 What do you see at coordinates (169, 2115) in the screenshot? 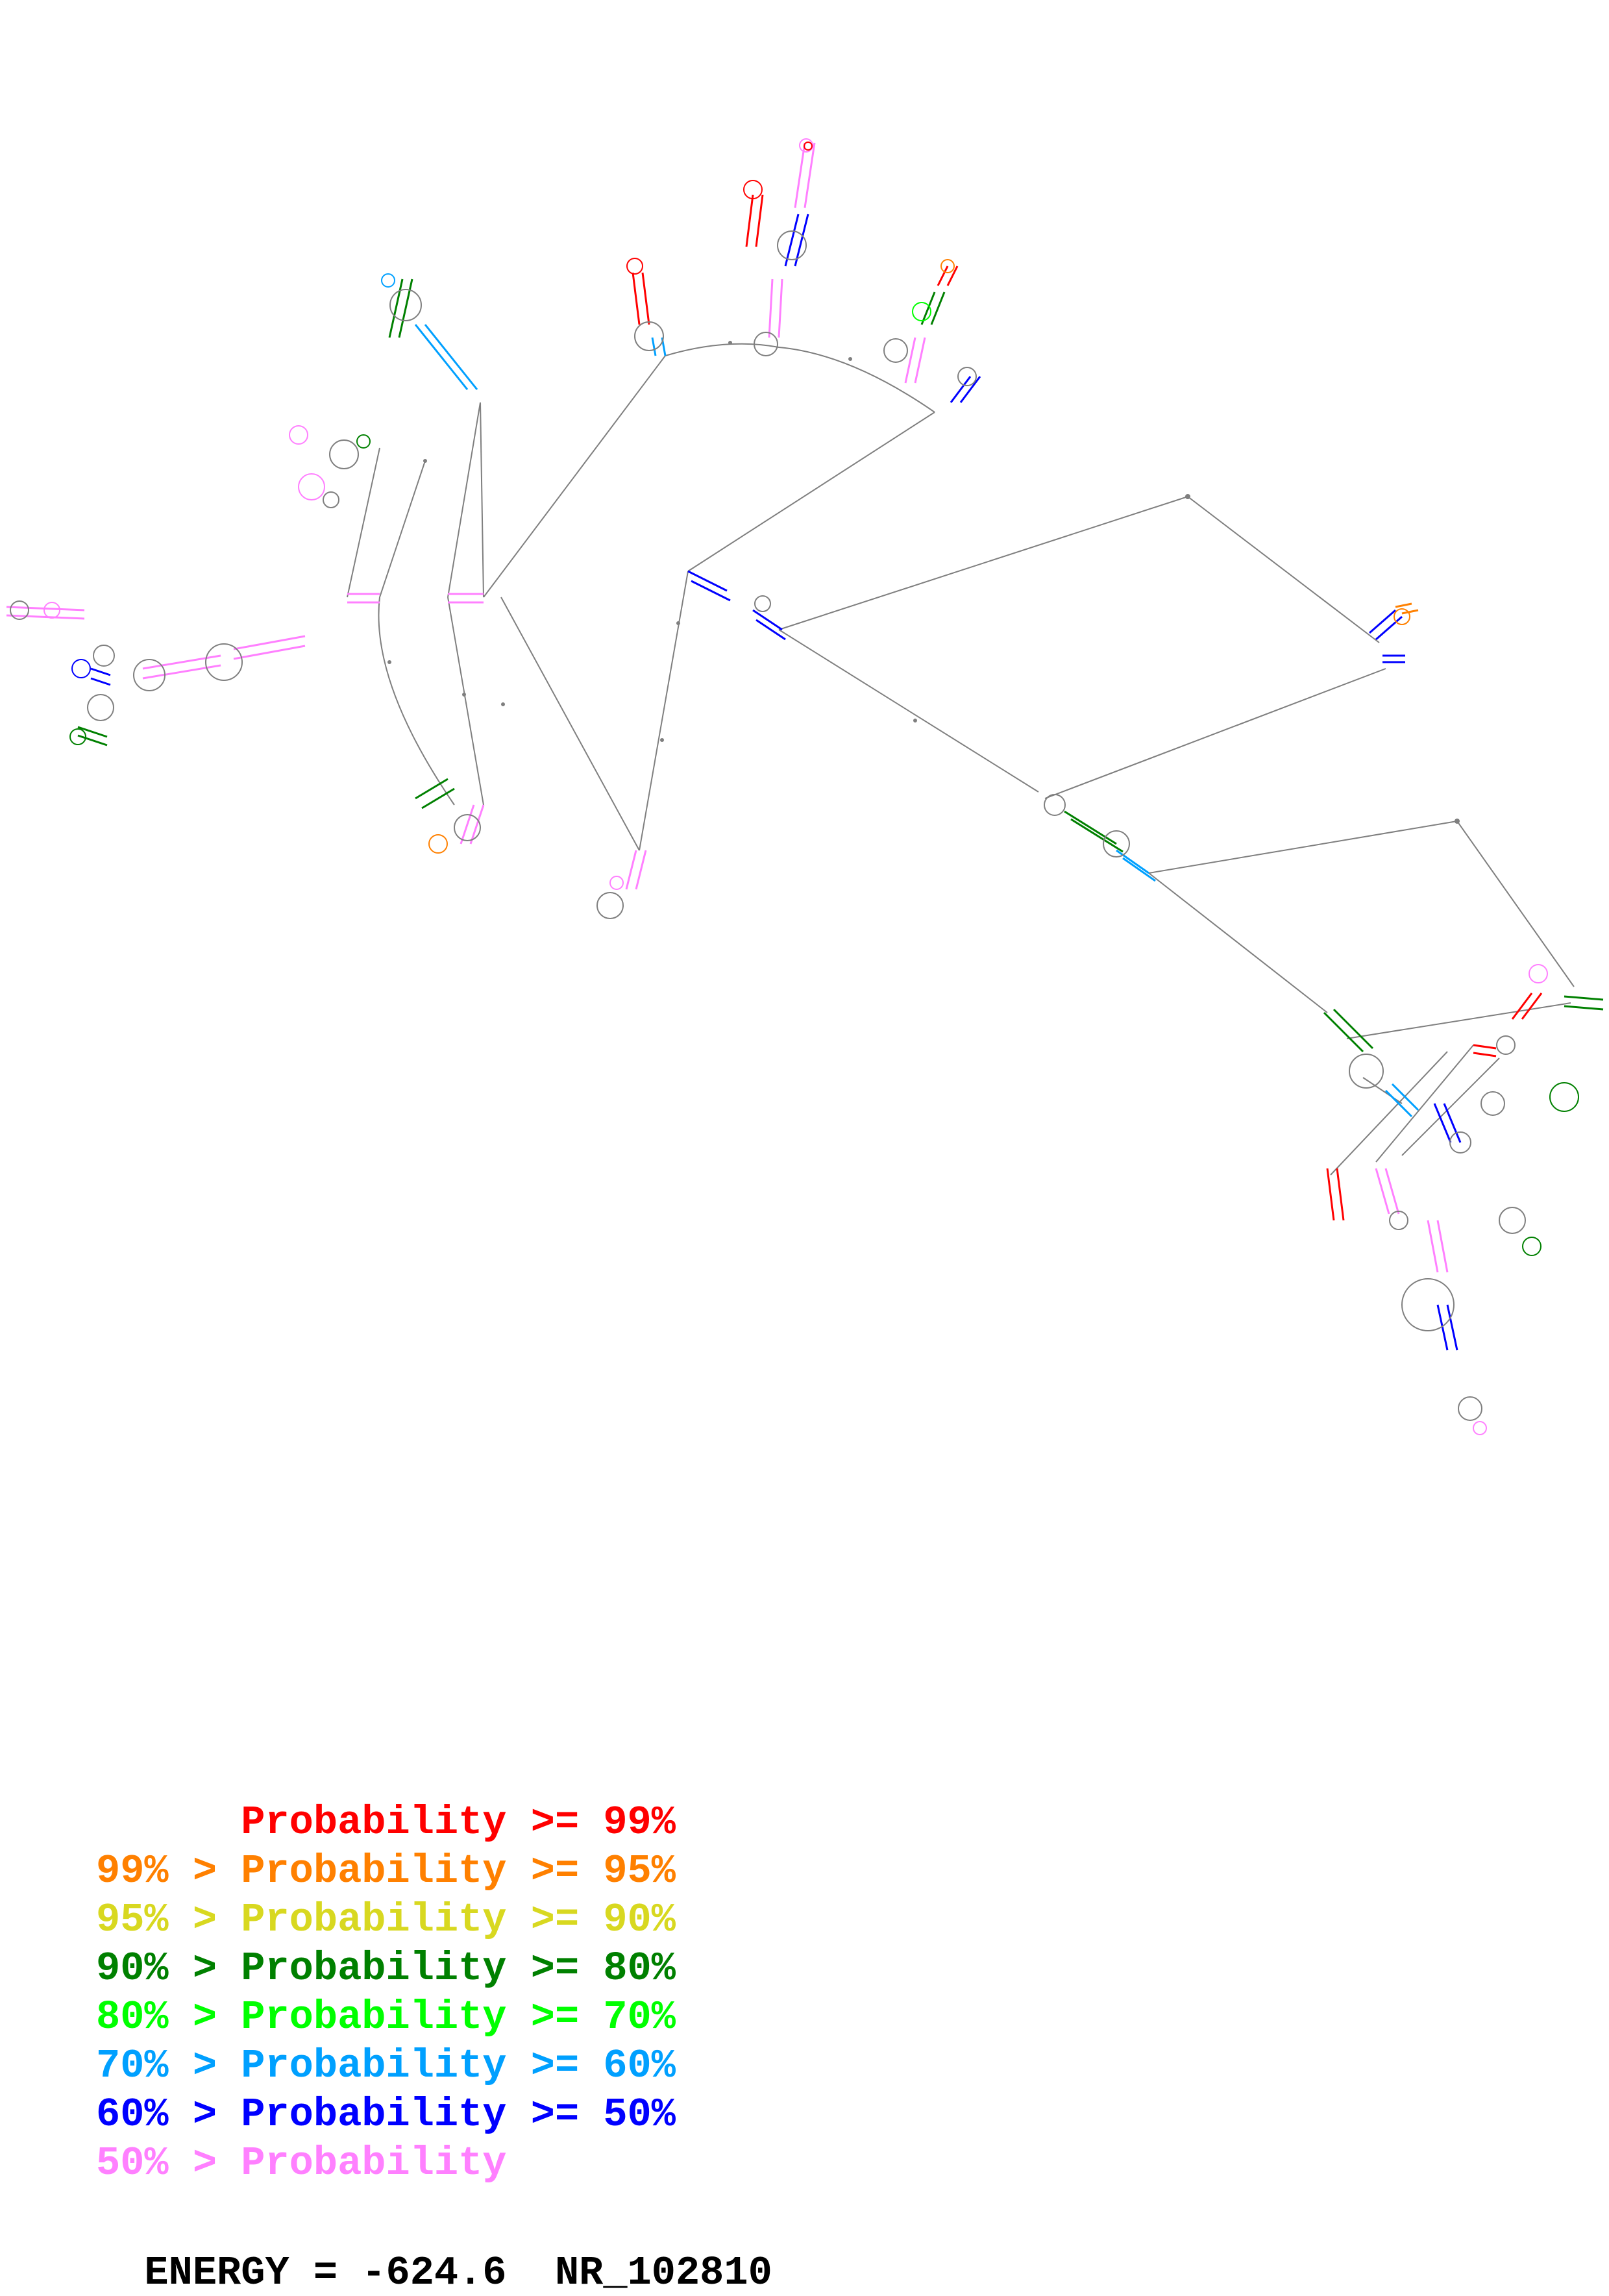
I see `legend-prefix: 60% >` at bounding box center [169, 2115].